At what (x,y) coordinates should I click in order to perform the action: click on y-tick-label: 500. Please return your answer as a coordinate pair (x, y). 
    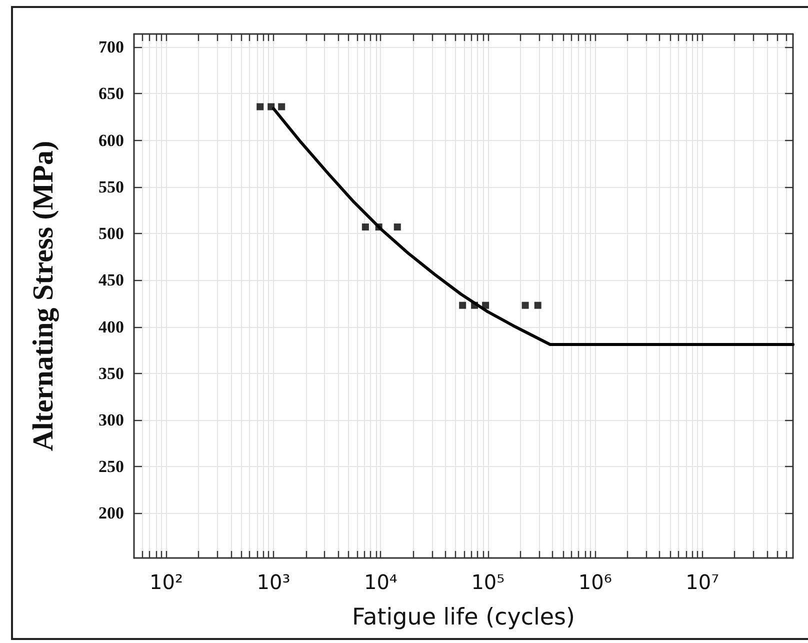
    Looking at the image, I should click on (111, 234).